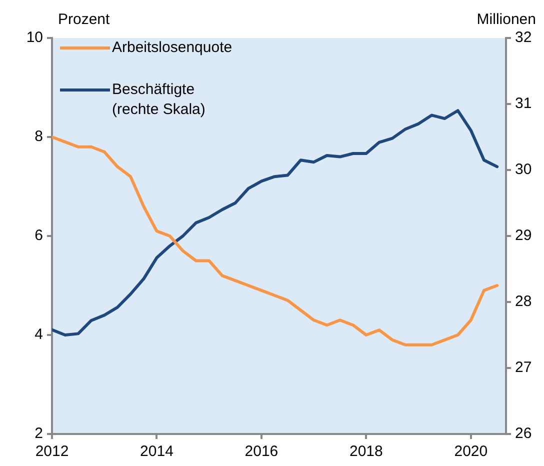 The width and height of the screenshot is (544, 466). What do you see at coordinates (523, 301) in the screenshot?
I see `y2-tick-label: 28` at bounding box center [523, 301].